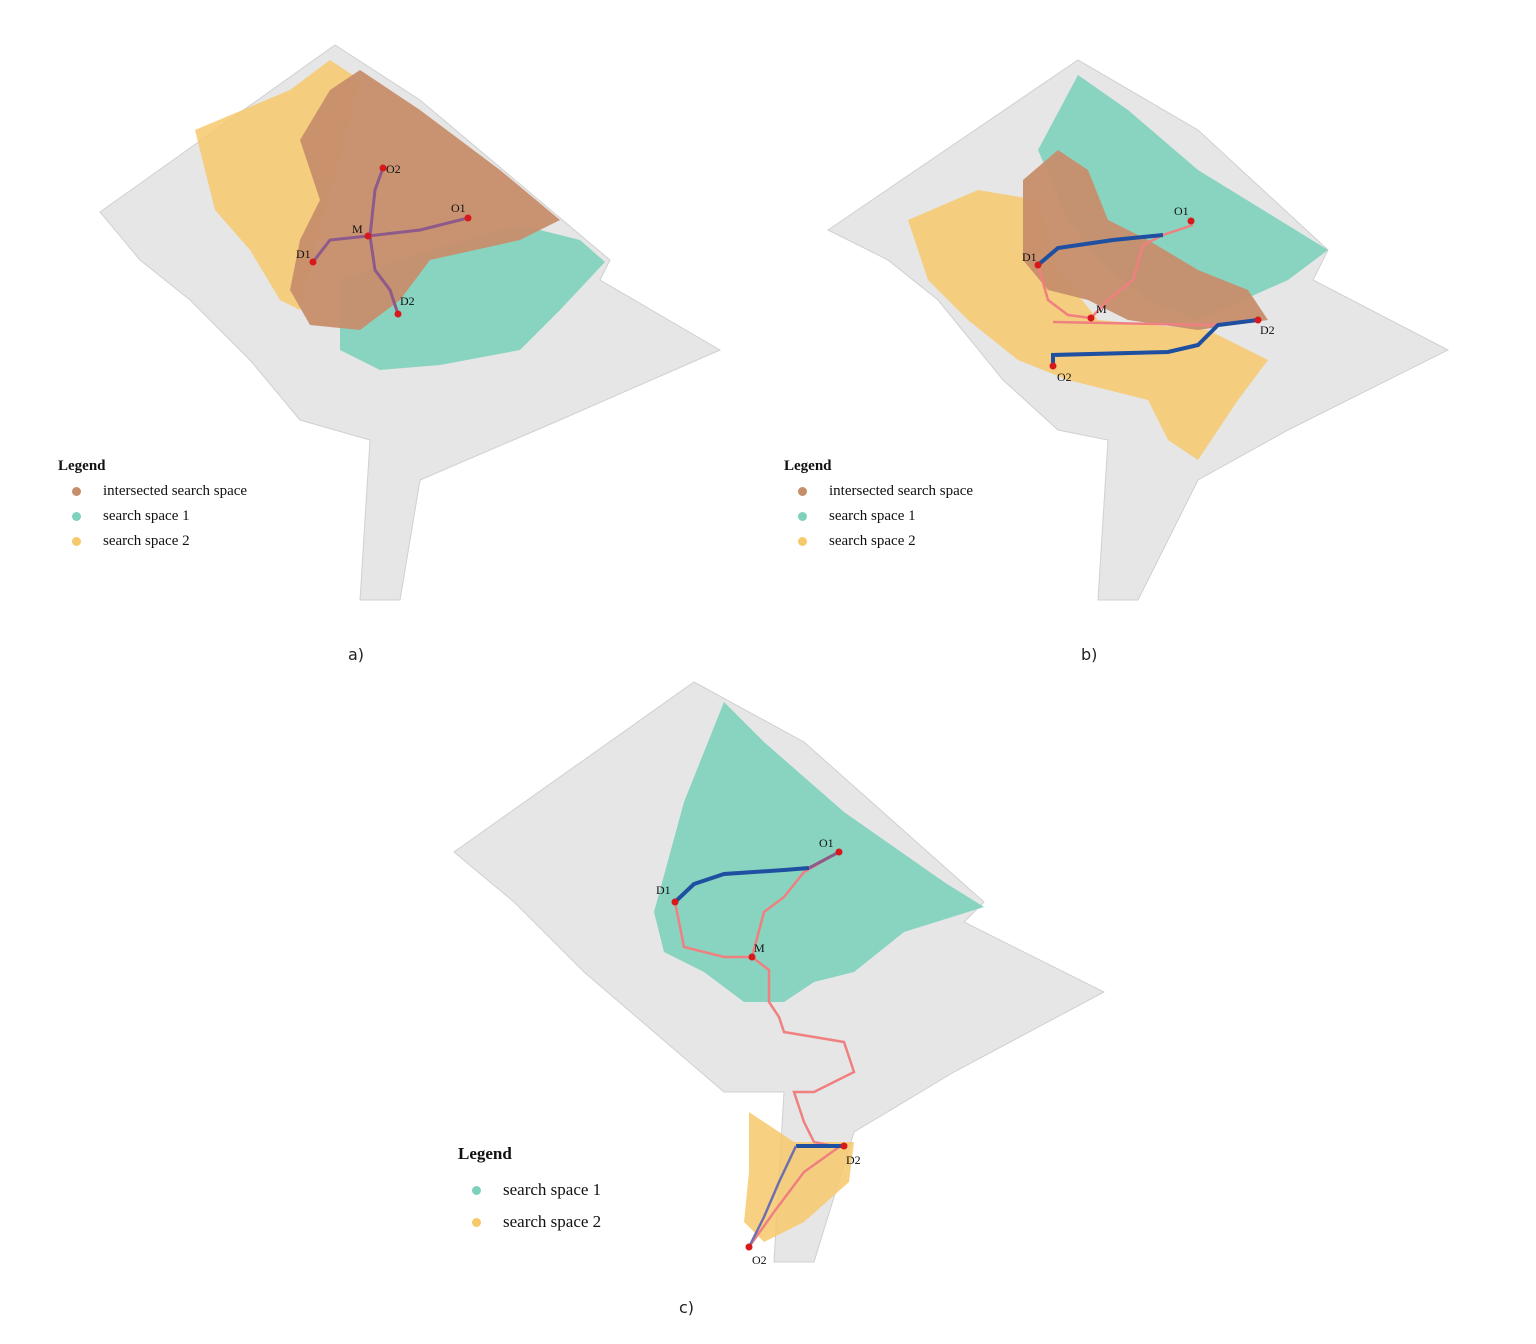 The image size is (1536, 1344). Describe the element at coordinates (356, 654) in the screenshot. I see `caption-a: a)` at that location.